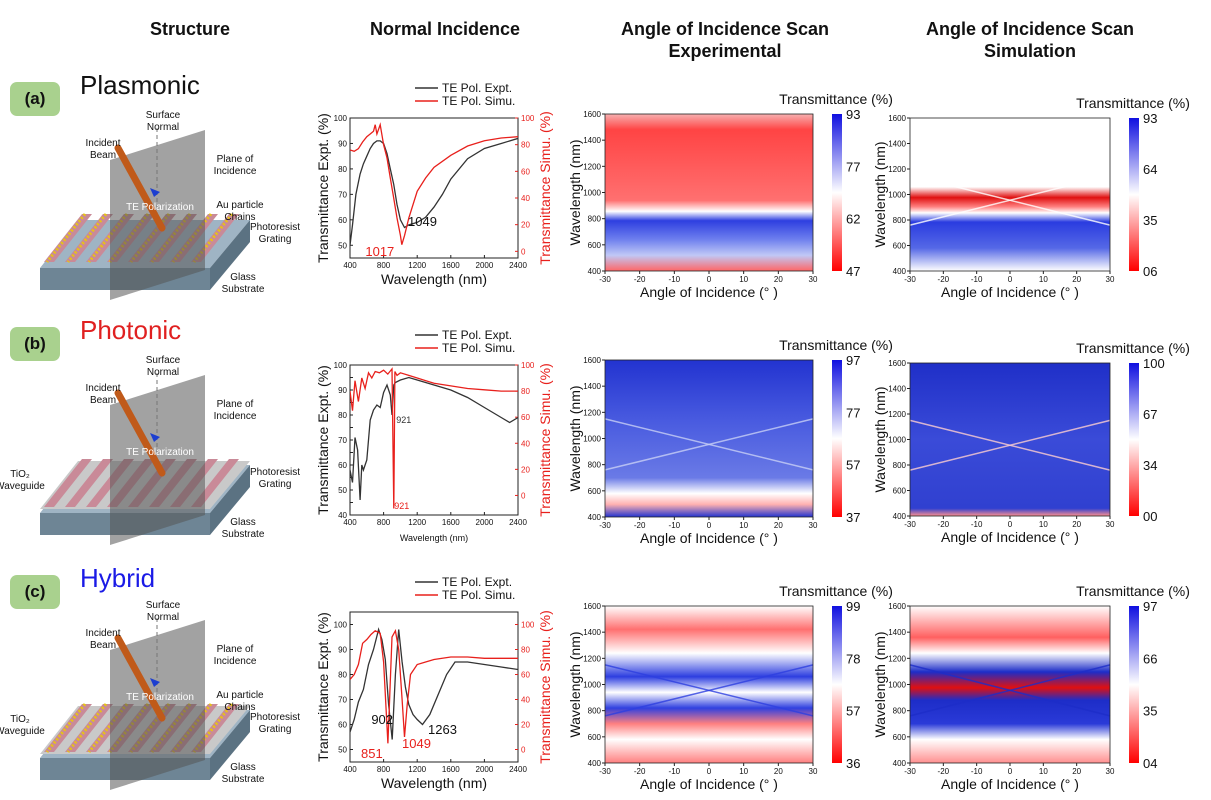 This screenshot has height=800, width=1211. I want to click on x-tick-label: 2400, so click(518, 265).